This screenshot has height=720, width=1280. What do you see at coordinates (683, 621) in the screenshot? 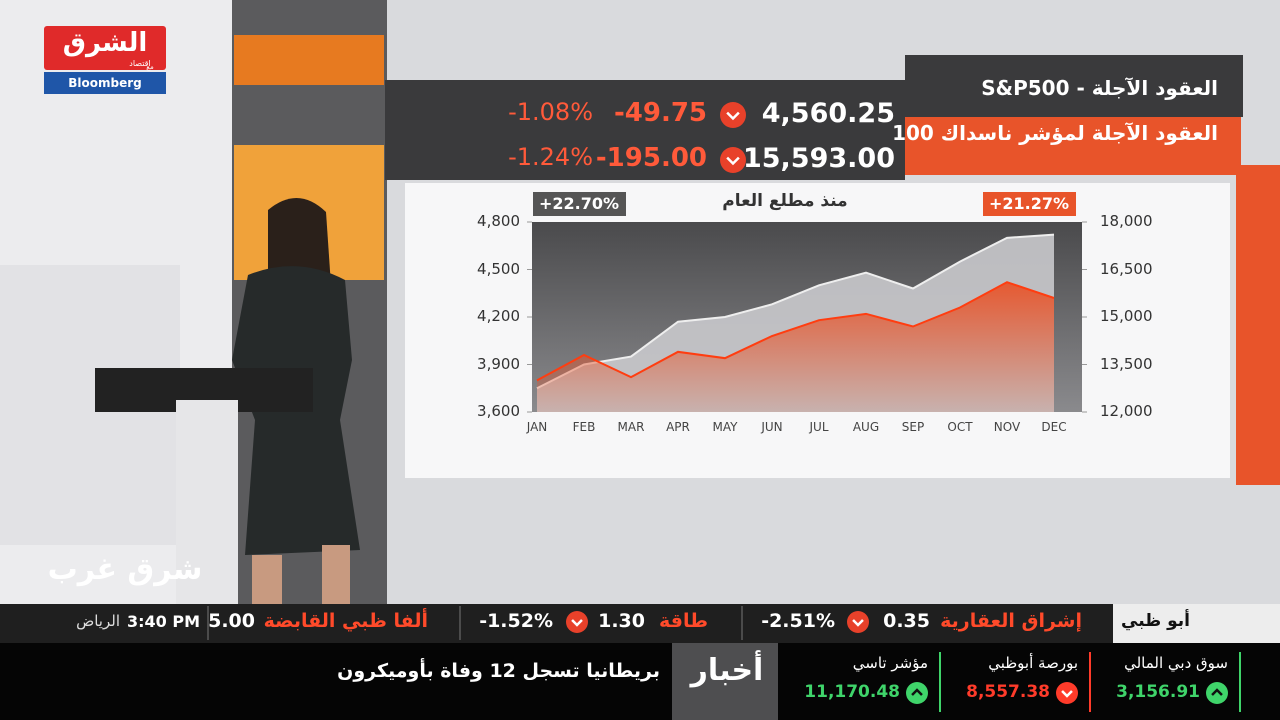
I see `ticker-name: طاقة` at bounding box center [683, 621].